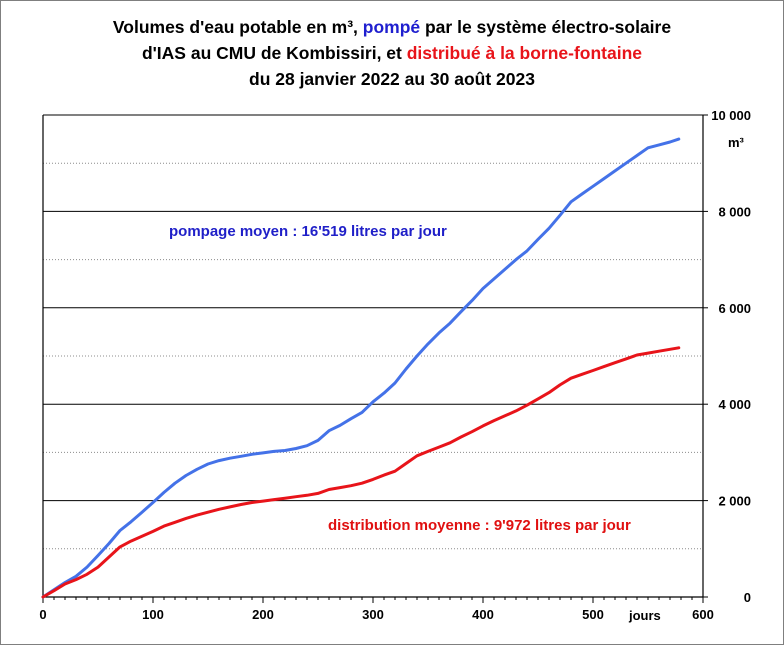  What do you see at coordinates (644, 615) in the screenshot?
I see `x-axis-unit-label: jours` at bounding box center [644, 615].